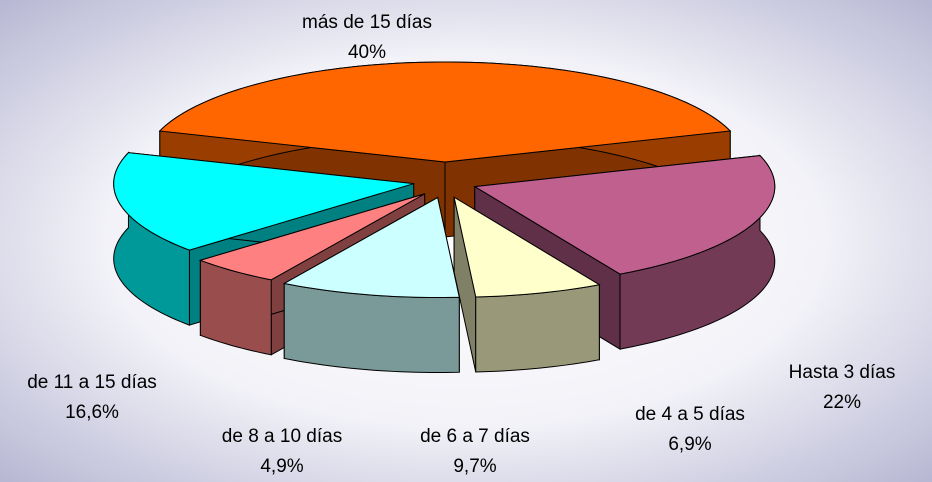 The height and width of the screenshot is (482, 932). Describe the element at coordinates (537, 328) in the screenshot. I see `slice-wall` at that location.